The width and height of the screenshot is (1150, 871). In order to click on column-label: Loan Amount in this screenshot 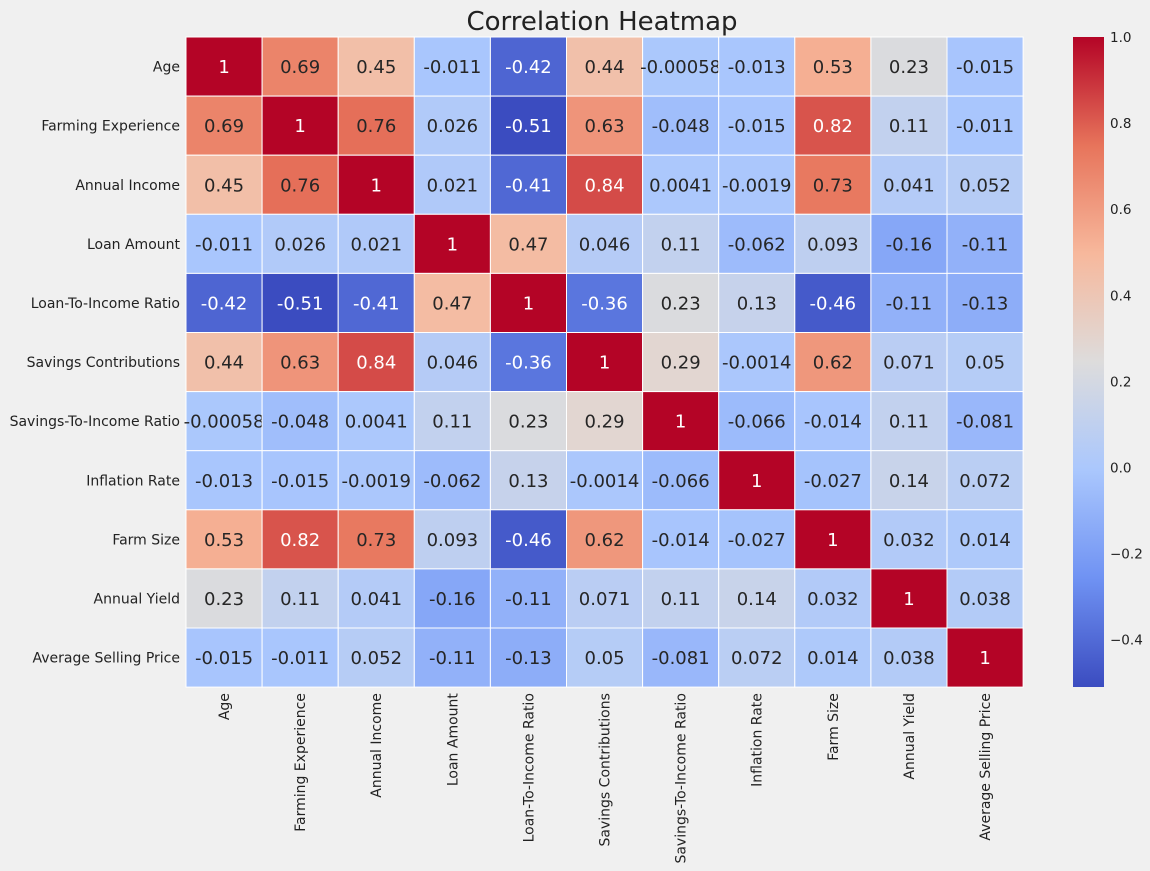, I will do `click(453, 740)`.